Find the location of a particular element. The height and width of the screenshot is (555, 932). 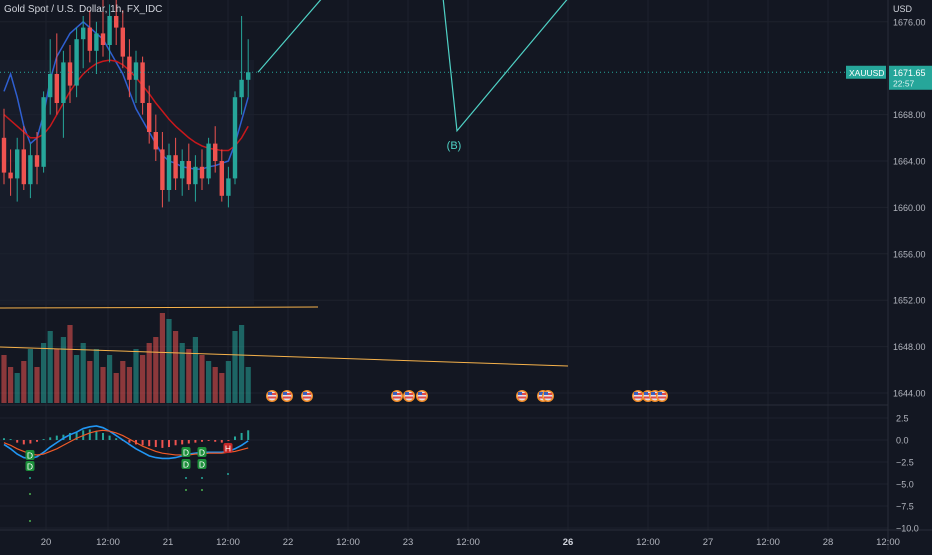

price-tick: 1648.00 is located at coordinates (909, 347).